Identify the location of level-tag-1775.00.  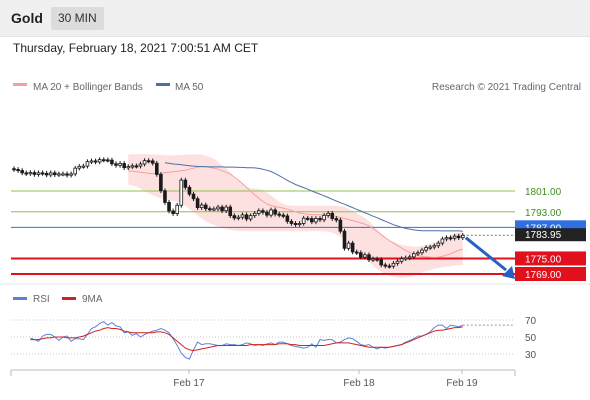
(550, 258).